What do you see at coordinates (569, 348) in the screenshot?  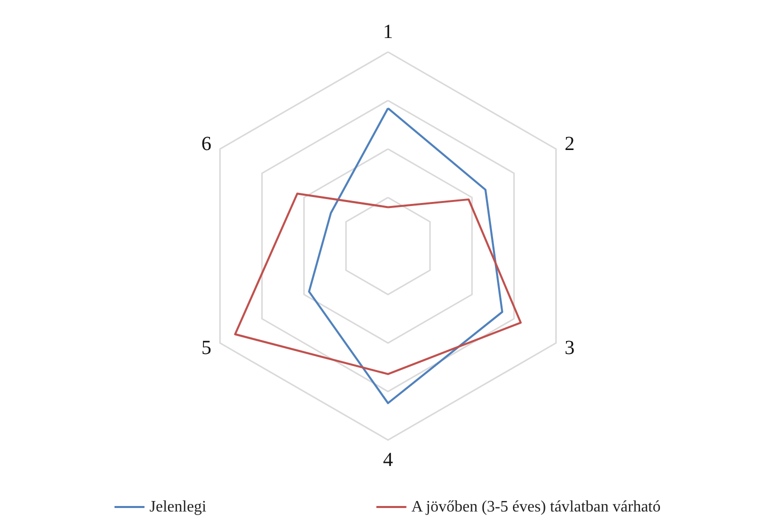 I see `spoke-label: 3` at bounding box center [569, 348].